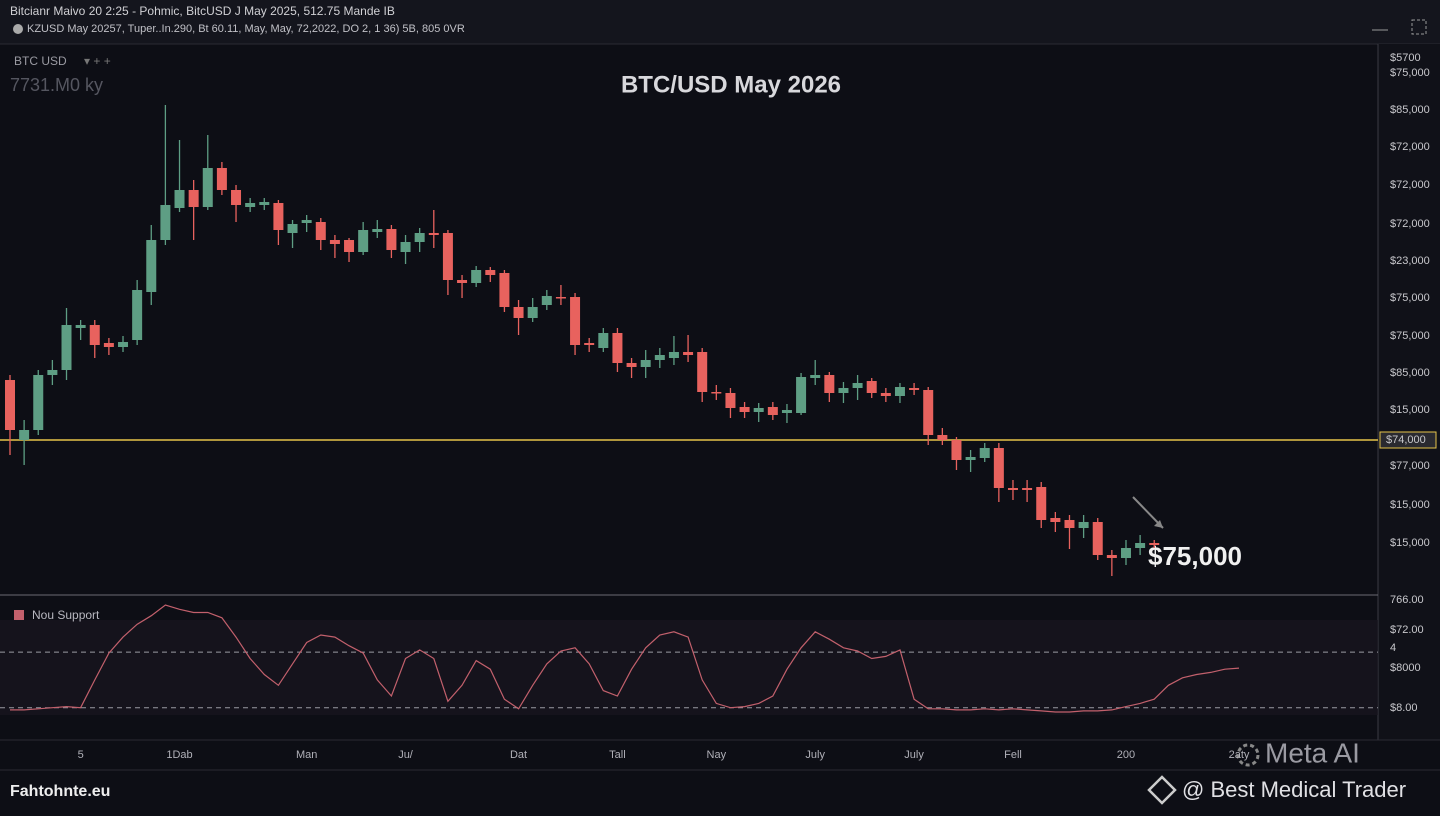  Describe the element at coordinates (1158, 524) in the screenshot. I see `arrow-head` at that location.